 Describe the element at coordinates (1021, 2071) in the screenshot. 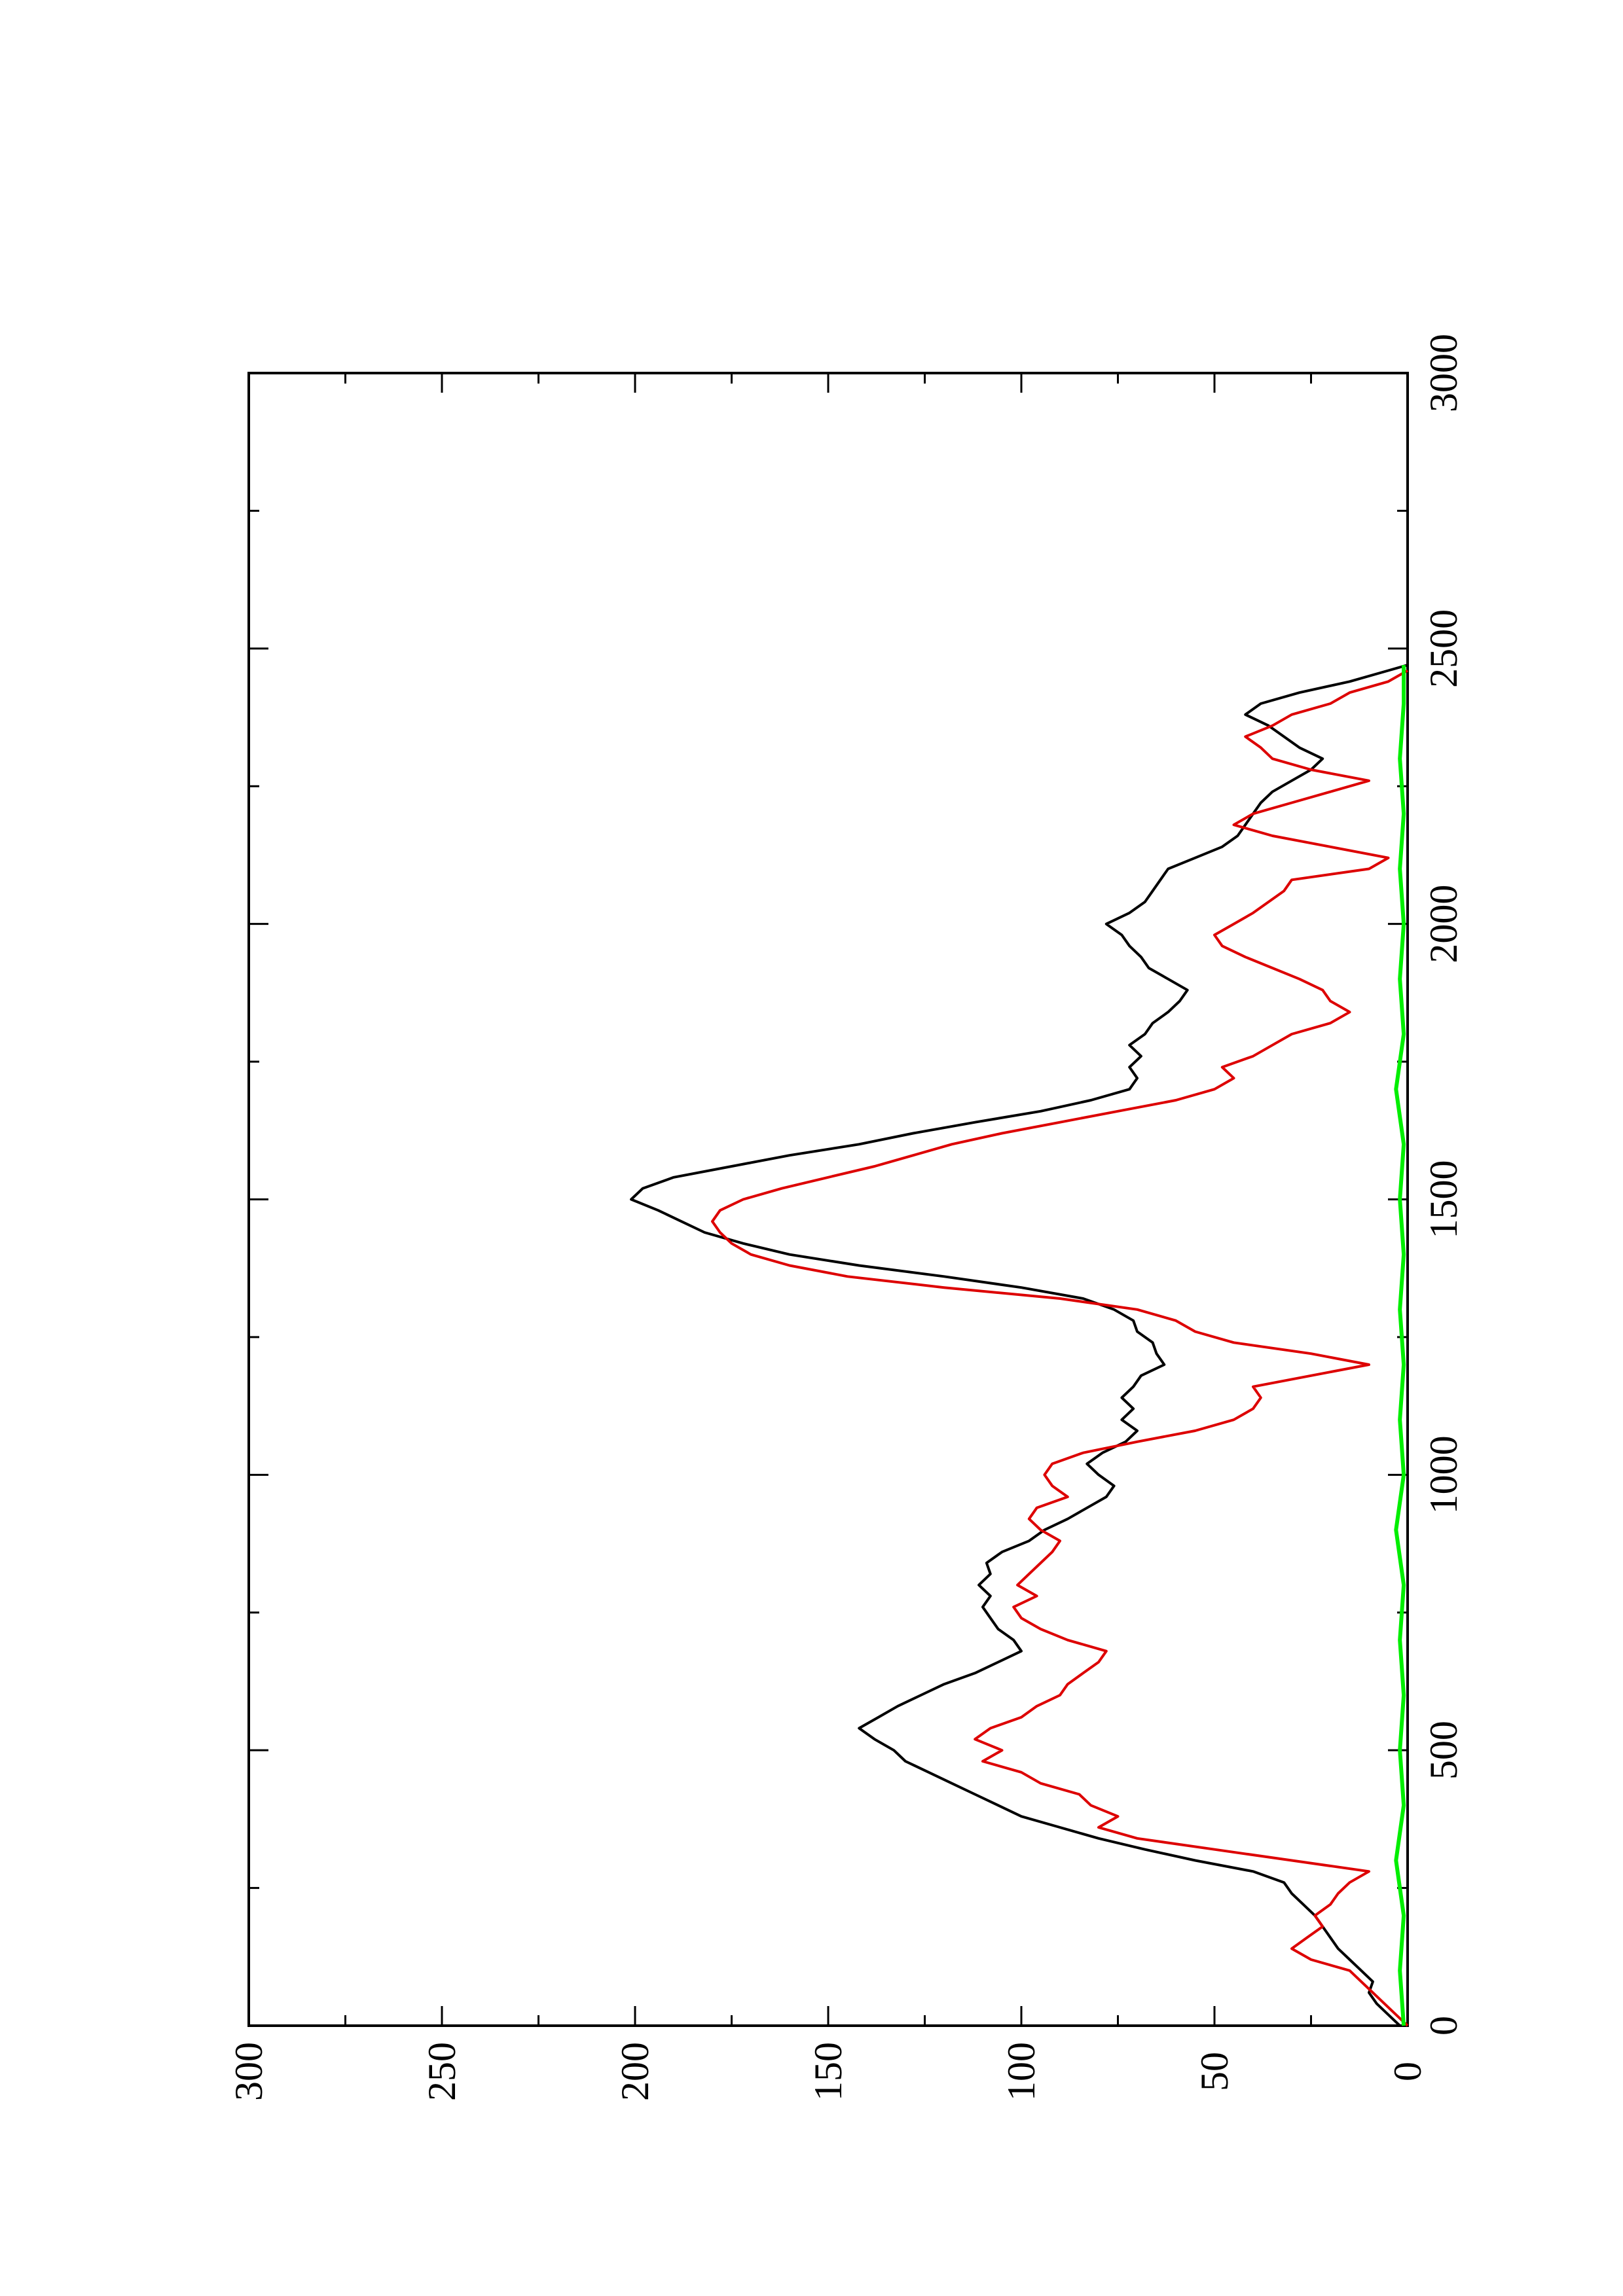

I see `y-tick-label: 100` at that location.